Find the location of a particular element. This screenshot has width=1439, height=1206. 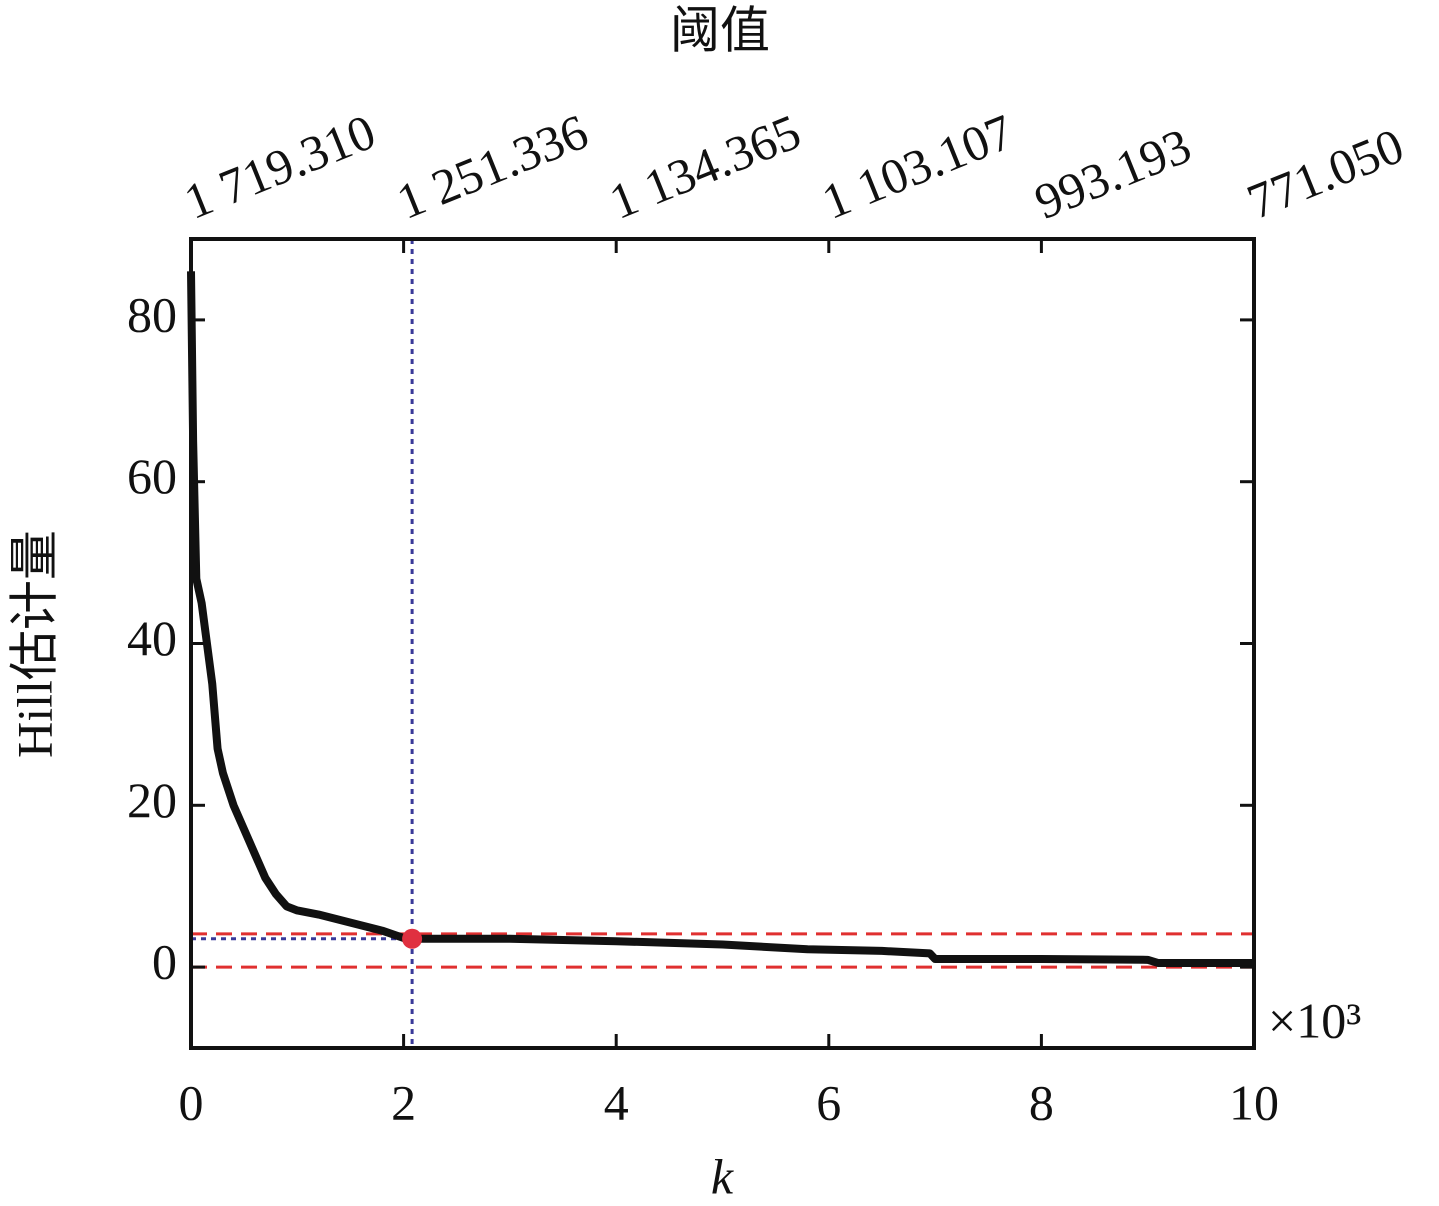

y-tick-label: 0 is located at coordinates (164, 962).